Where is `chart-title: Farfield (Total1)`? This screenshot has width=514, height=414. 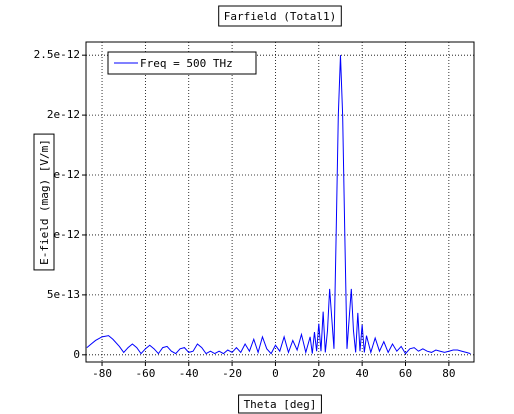
chart-title: Farfield (Total1) is located at coordinates (280, 16).